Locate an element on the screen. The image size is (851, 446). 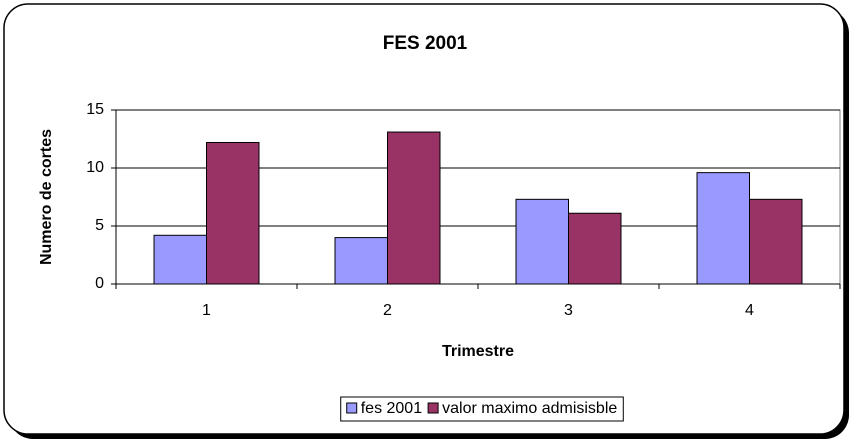
x-axis-label: Trimestre is located at coordinates (478, 351).